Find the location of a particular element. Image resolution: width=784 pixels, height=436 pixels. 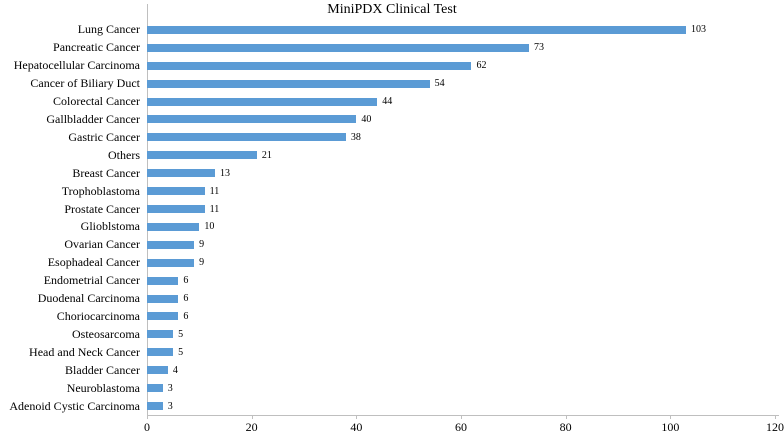

x-tick-label: 80 is located at coordinates (565, 427).